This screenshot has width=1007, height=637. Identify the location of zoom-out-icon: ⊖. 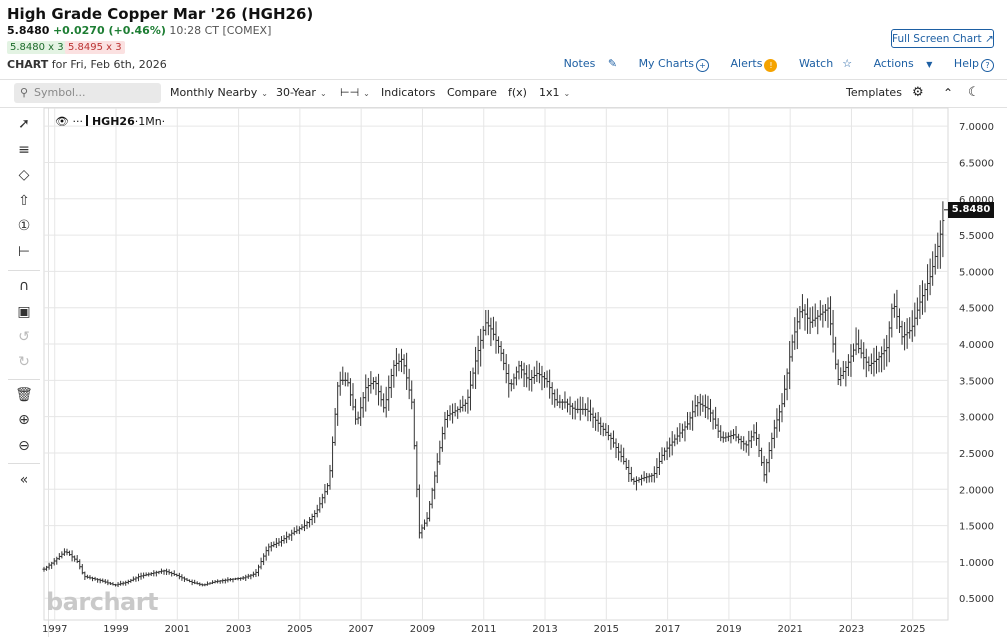
(24, 446).